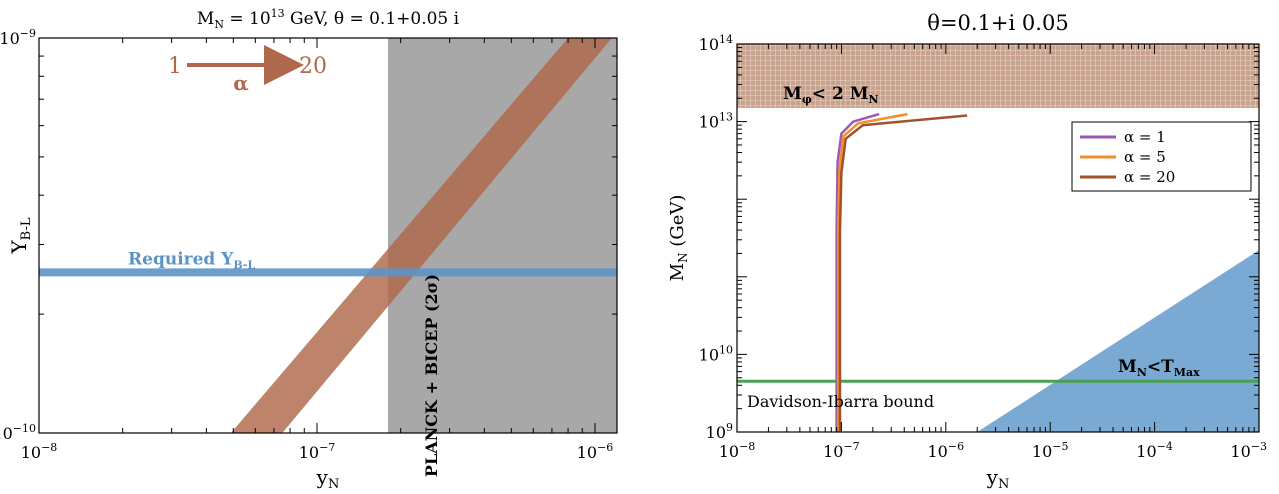 This screenshot has width=1279, height=494. Describe the element at coordinates (19, 247) in the screenshot. I see `ylabel-part: Y` at that location.